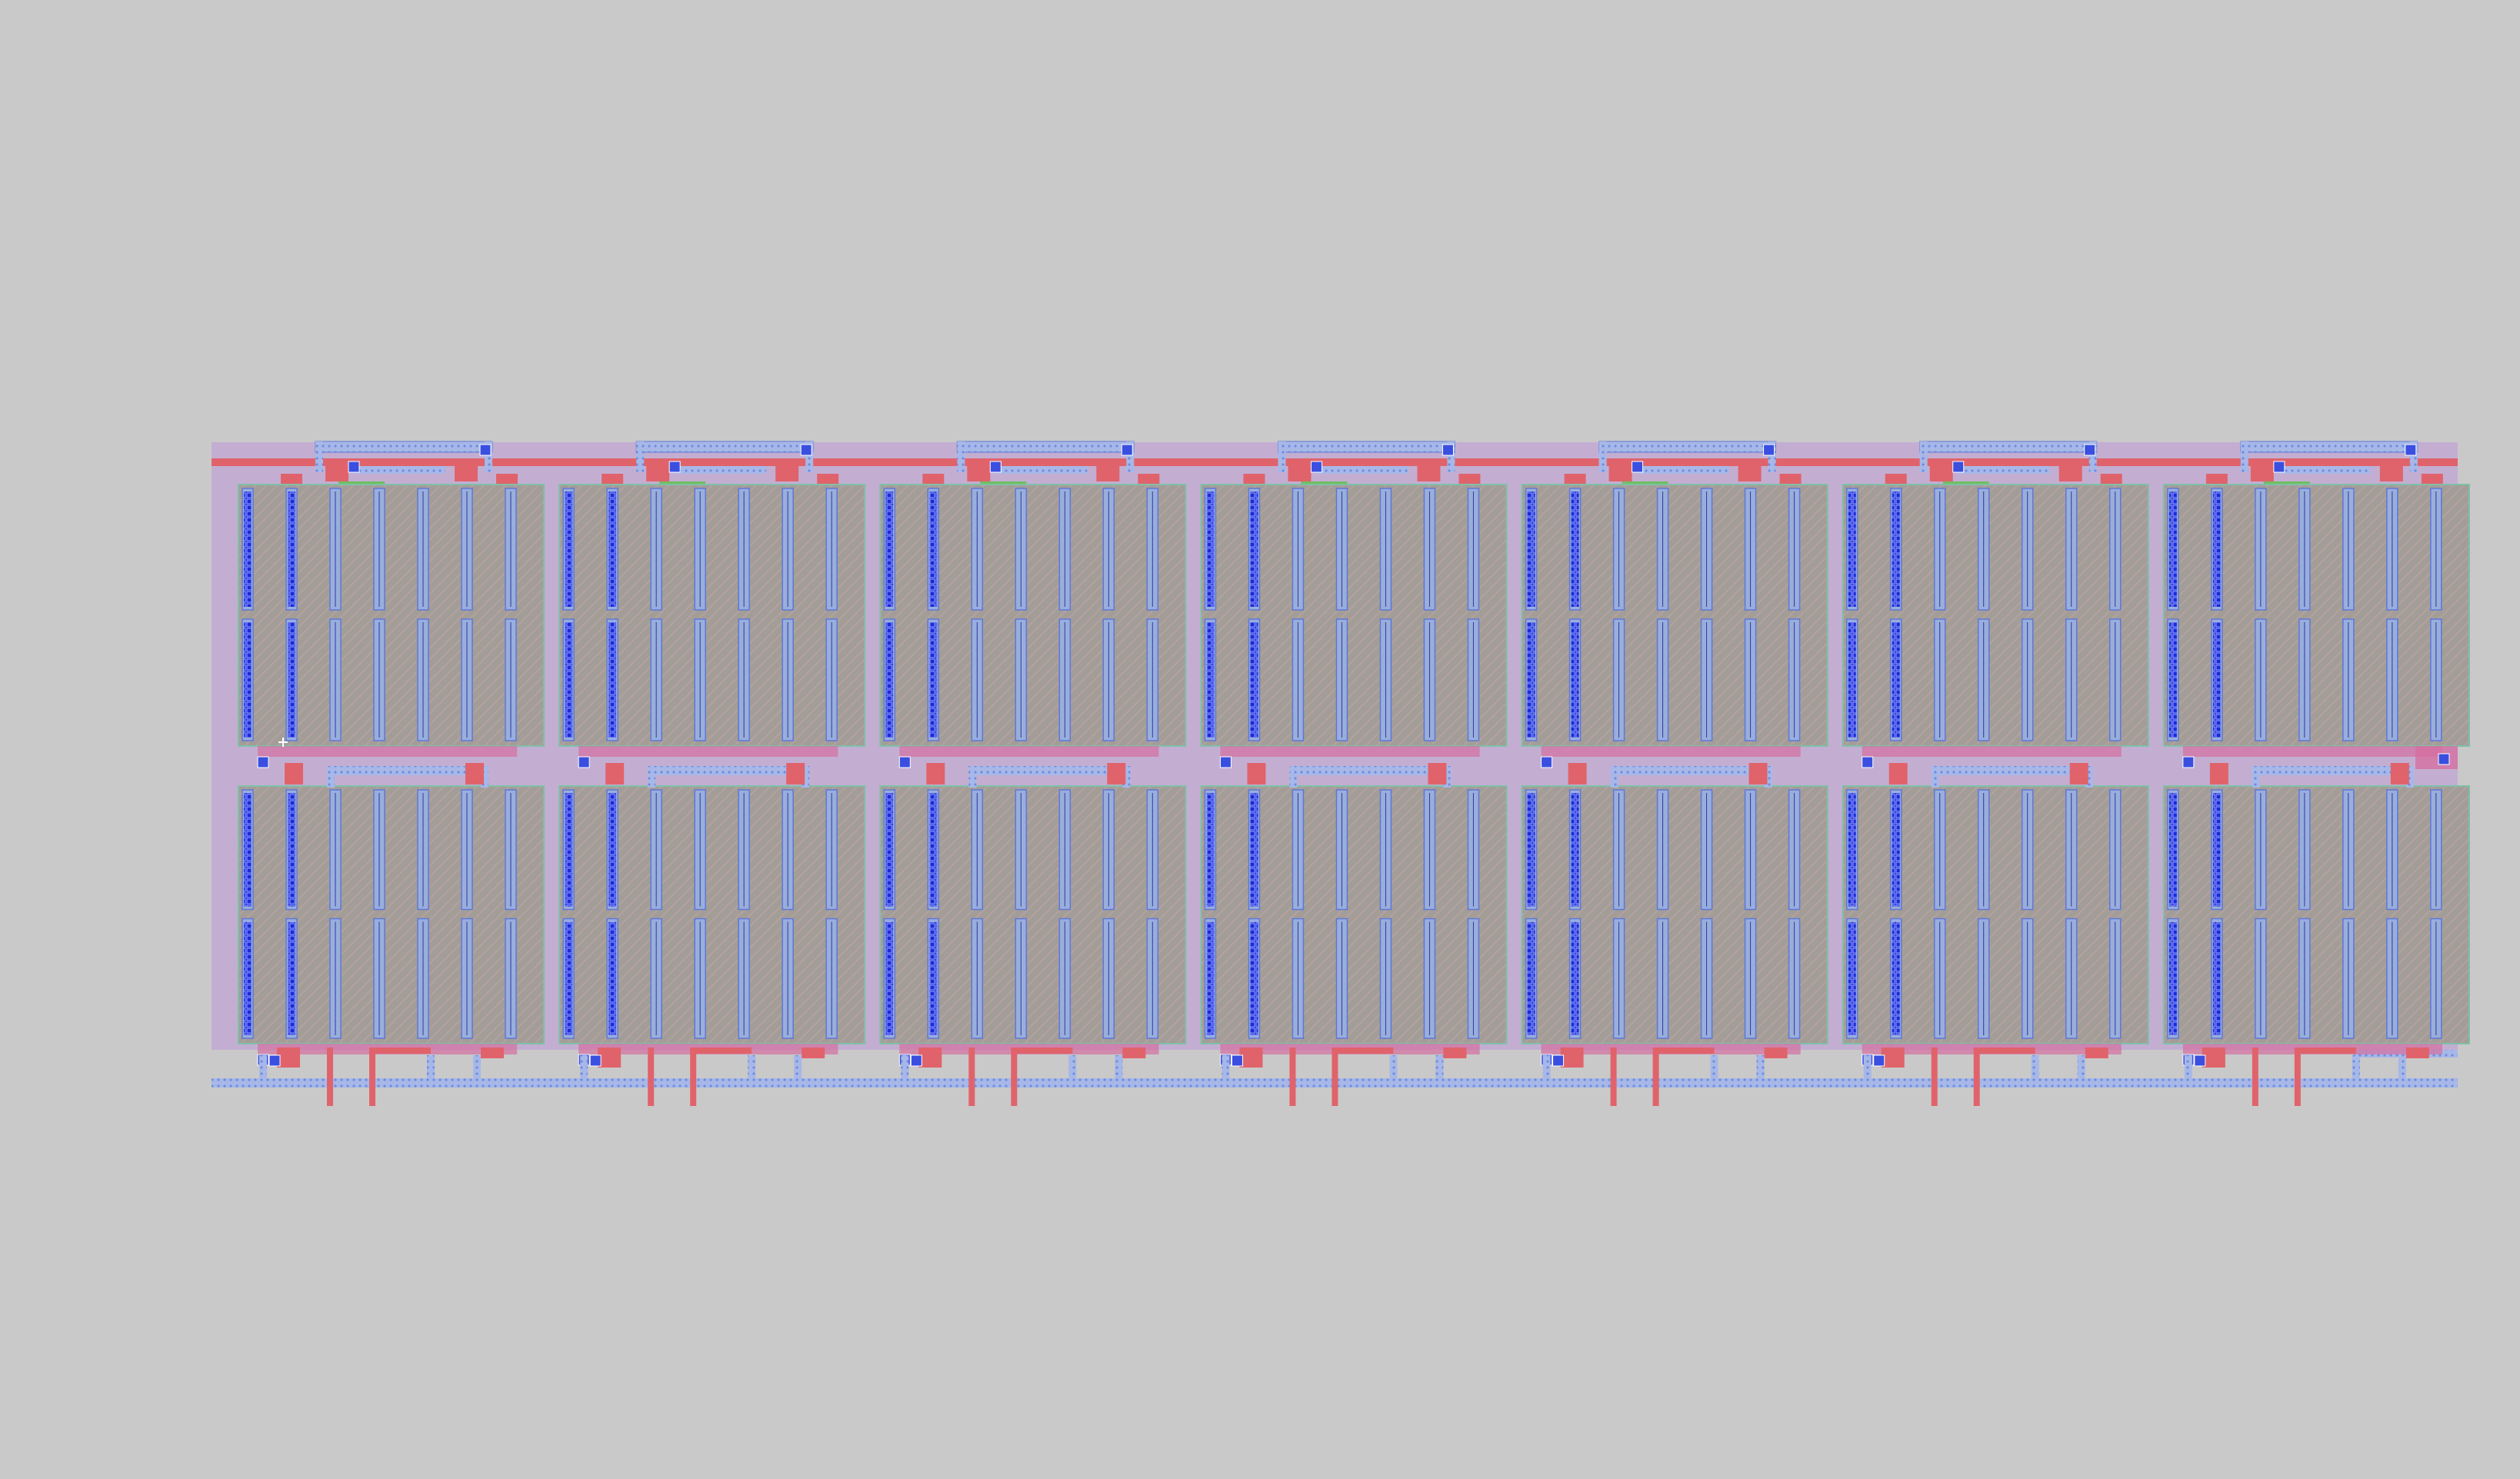  Describe the element at coordinates (2444, 759) in the screenshot. I see `via-edge` at that location.